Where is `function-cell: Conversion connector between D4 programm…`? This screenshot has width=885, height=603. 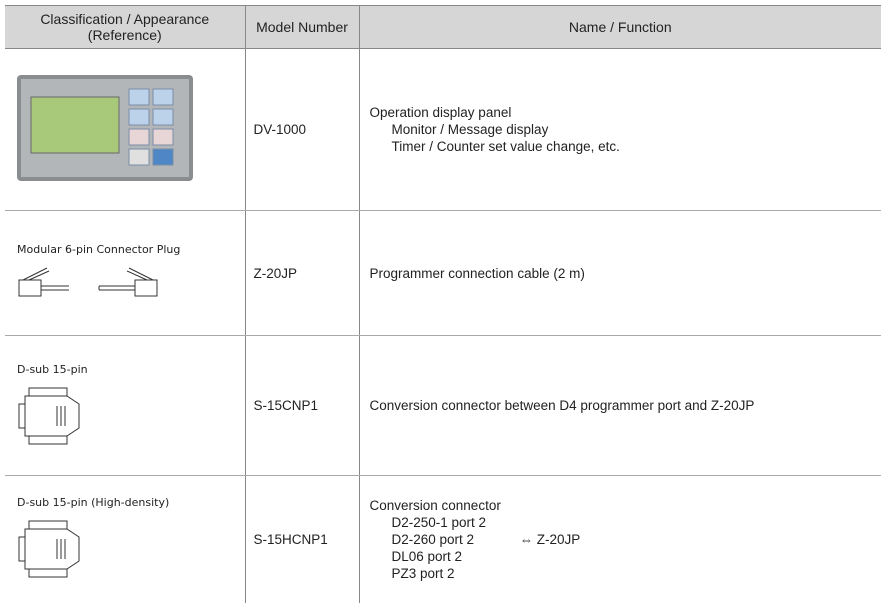 function-cell: Conversion connector between D4 programm… is located at coordinates (619, 405).